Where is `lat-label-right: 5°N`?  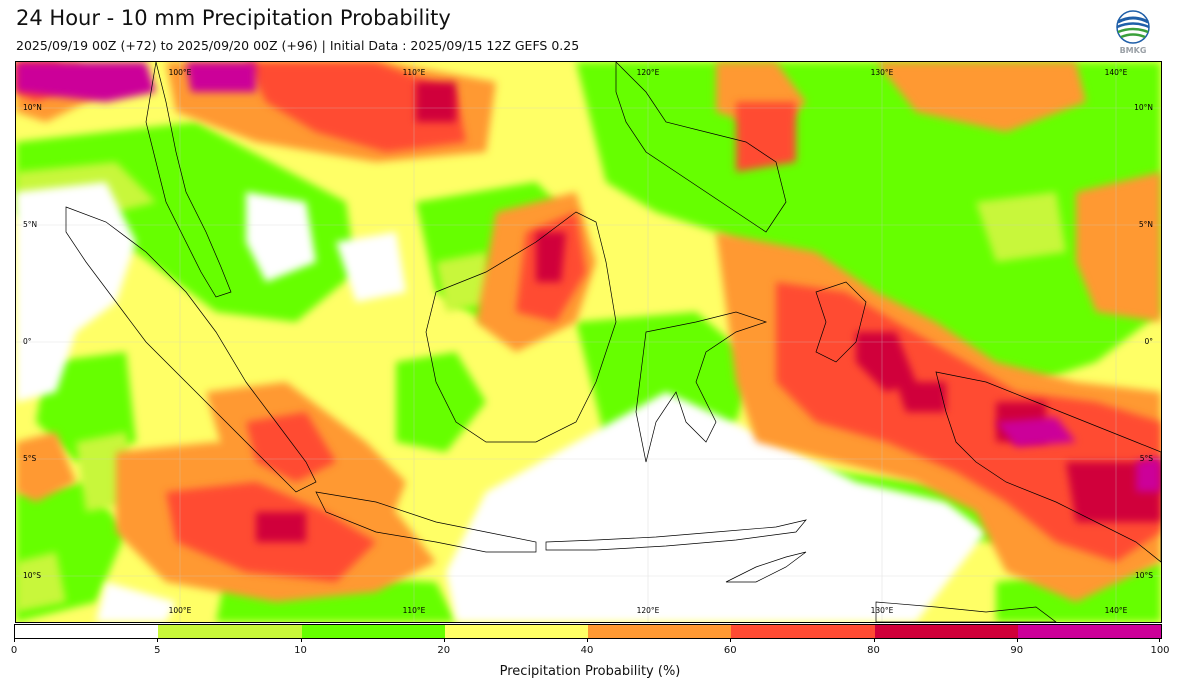 lat-label-right: 5°N is located at coordinates (1146, 224).